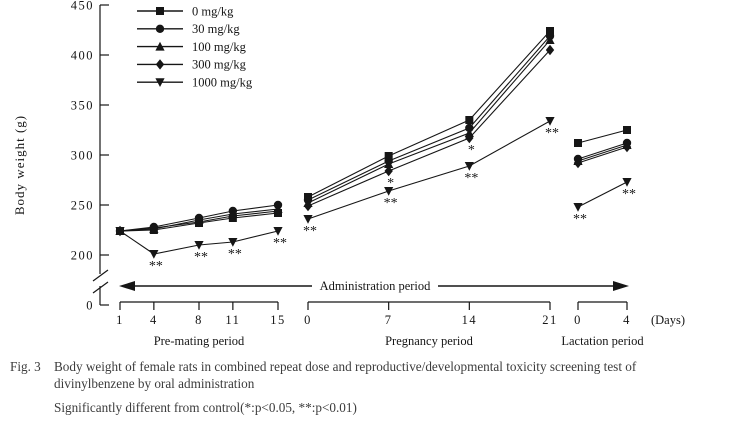  I want to click on legend-item: 300 mg/kg, so click(192, 65).